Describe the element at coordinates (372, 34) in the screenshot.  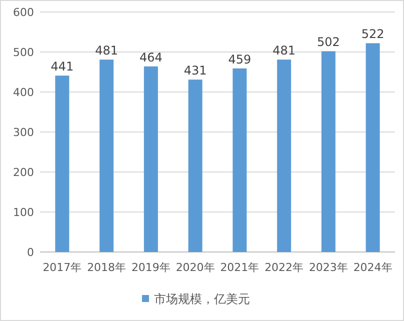
I see `data-label: 522` at that location.